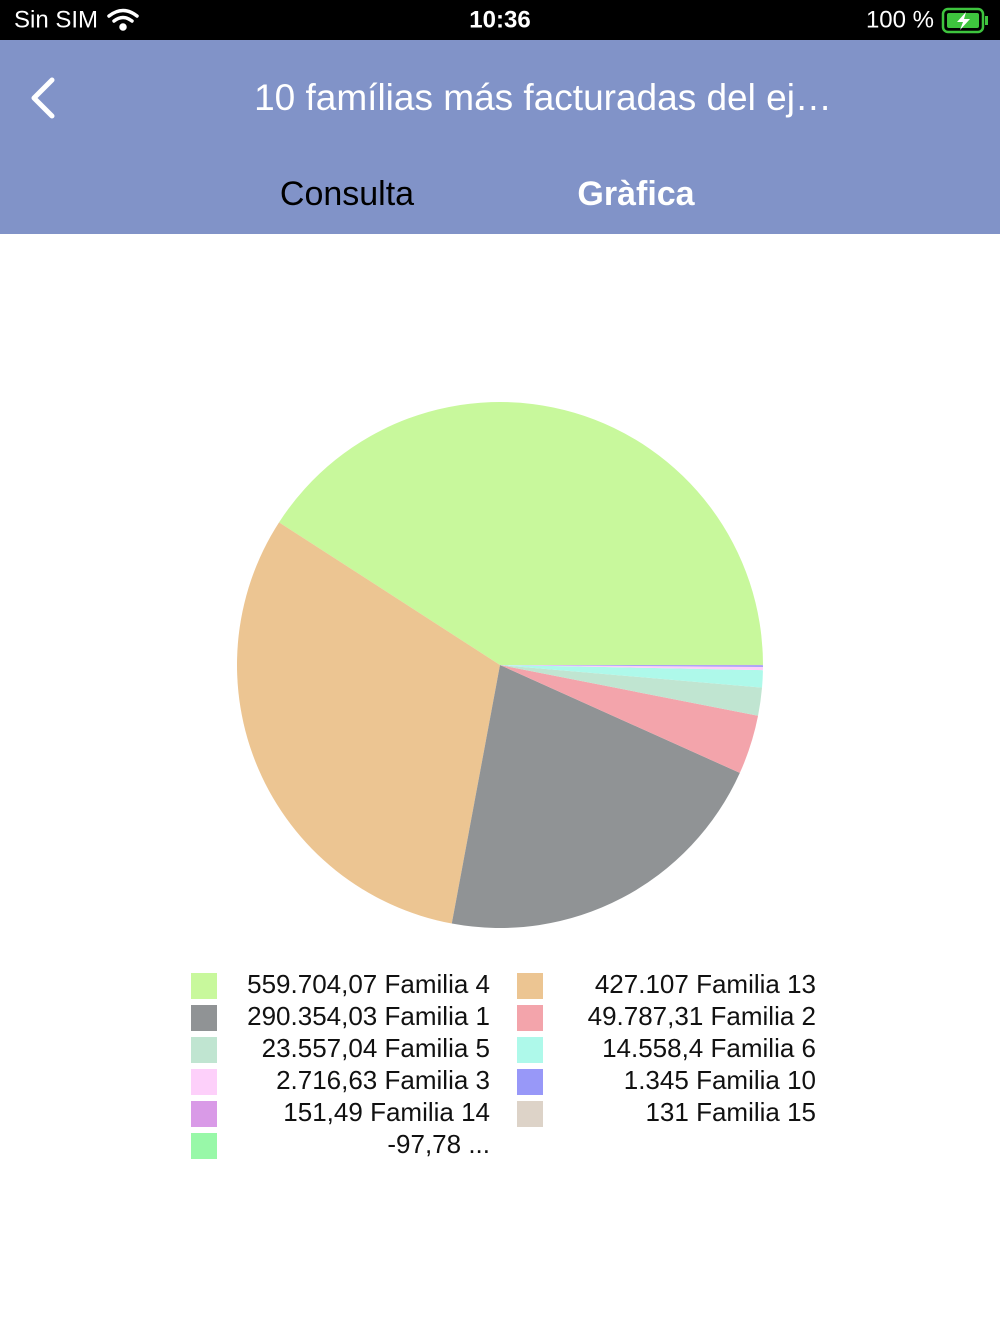 The width and height of the screenshot is (1000, 1339). I want to click on legend-label: 1.345 Familia 10, so click(720, 1080).